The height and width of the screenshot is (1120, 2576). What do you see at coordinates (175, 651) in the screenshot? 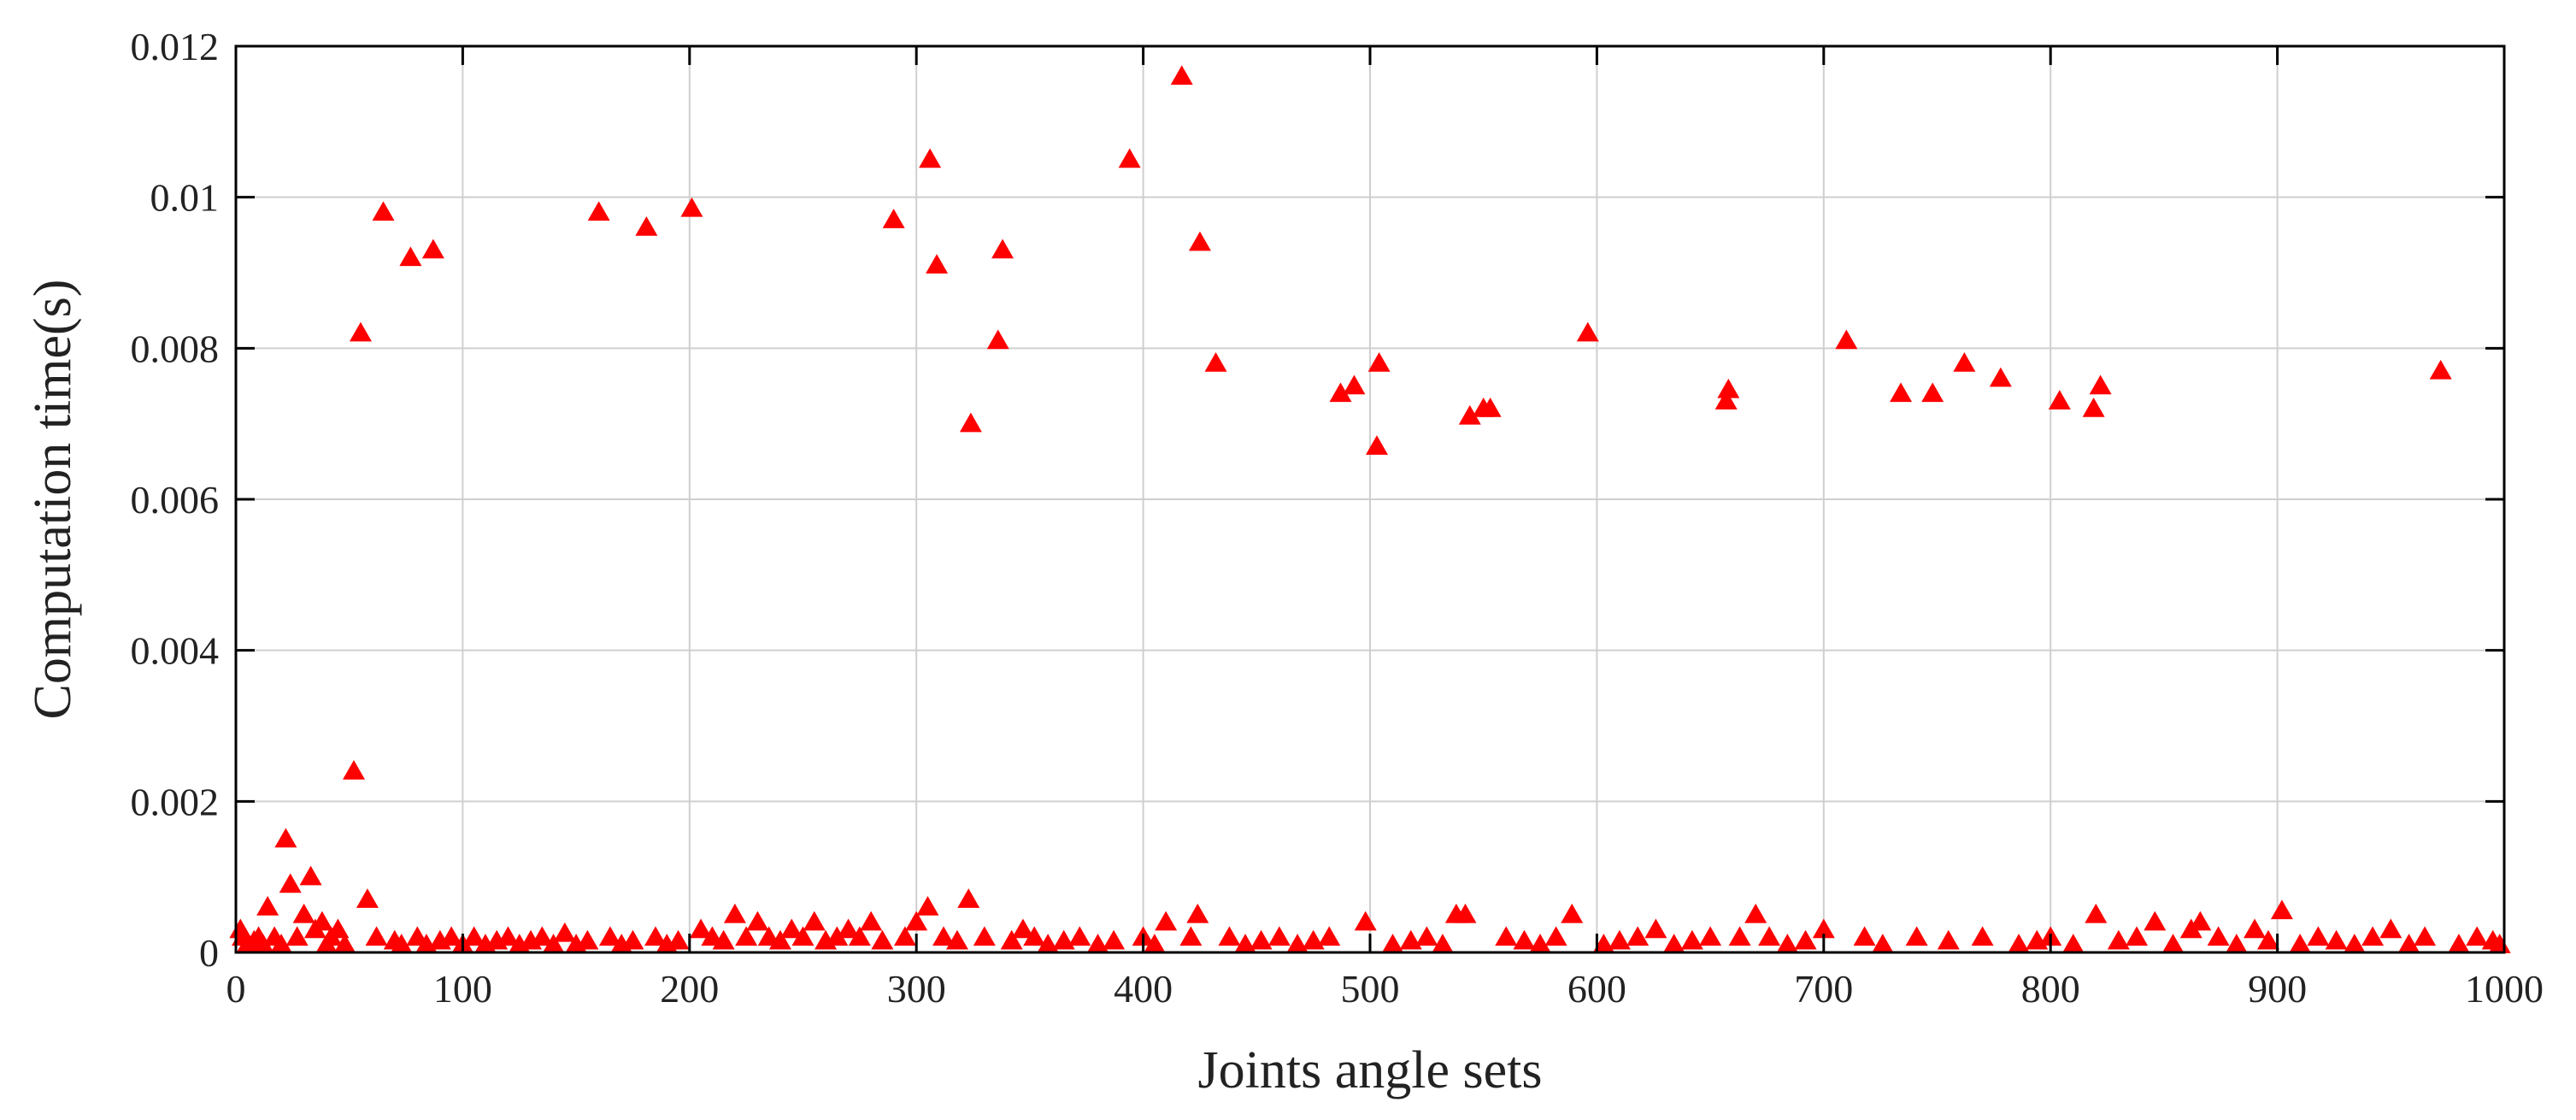
I see `y-tick-label: 0.004` at bounding box center [175, 651].